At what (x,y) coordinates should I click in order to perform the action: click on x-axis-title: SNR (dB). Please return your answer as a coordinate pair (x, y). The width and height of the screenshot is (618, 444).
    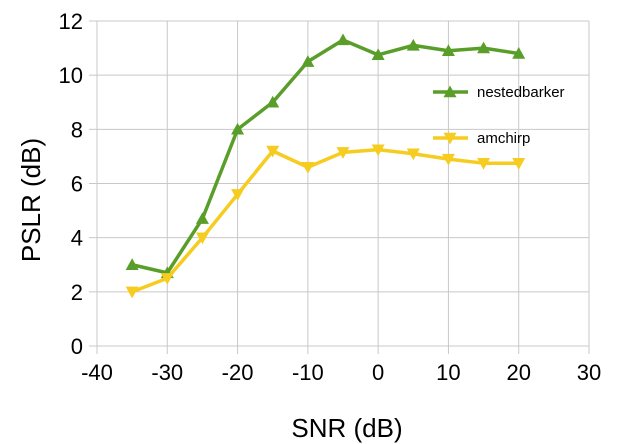
    Looking at the image, I should click on (346, 428).